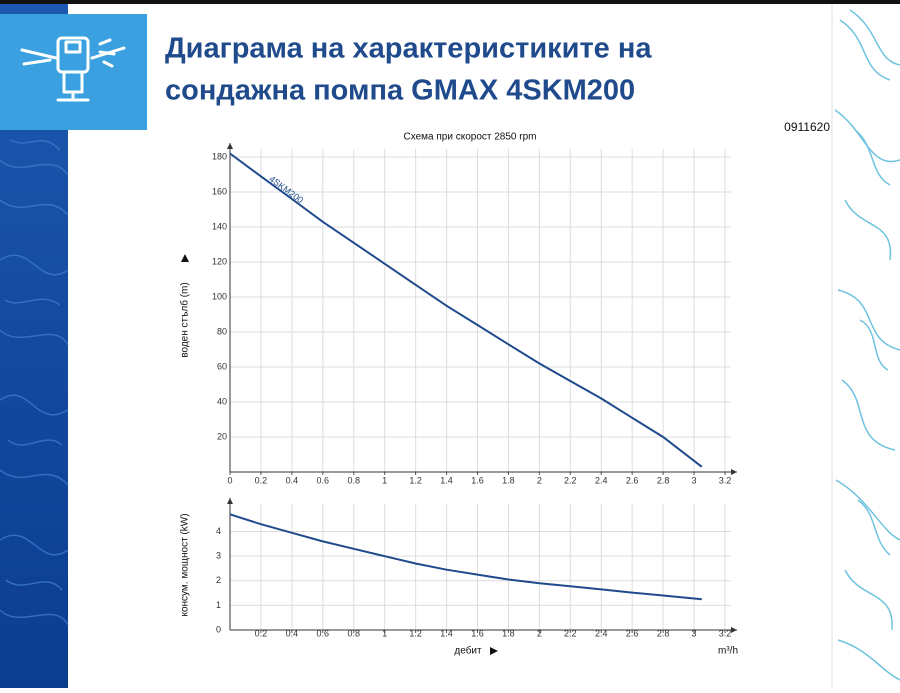 The width and height of the screenshot is (900, 693). Describe the element at coordinates (865, 346) in the screenshot. I see `right-band` at that location.